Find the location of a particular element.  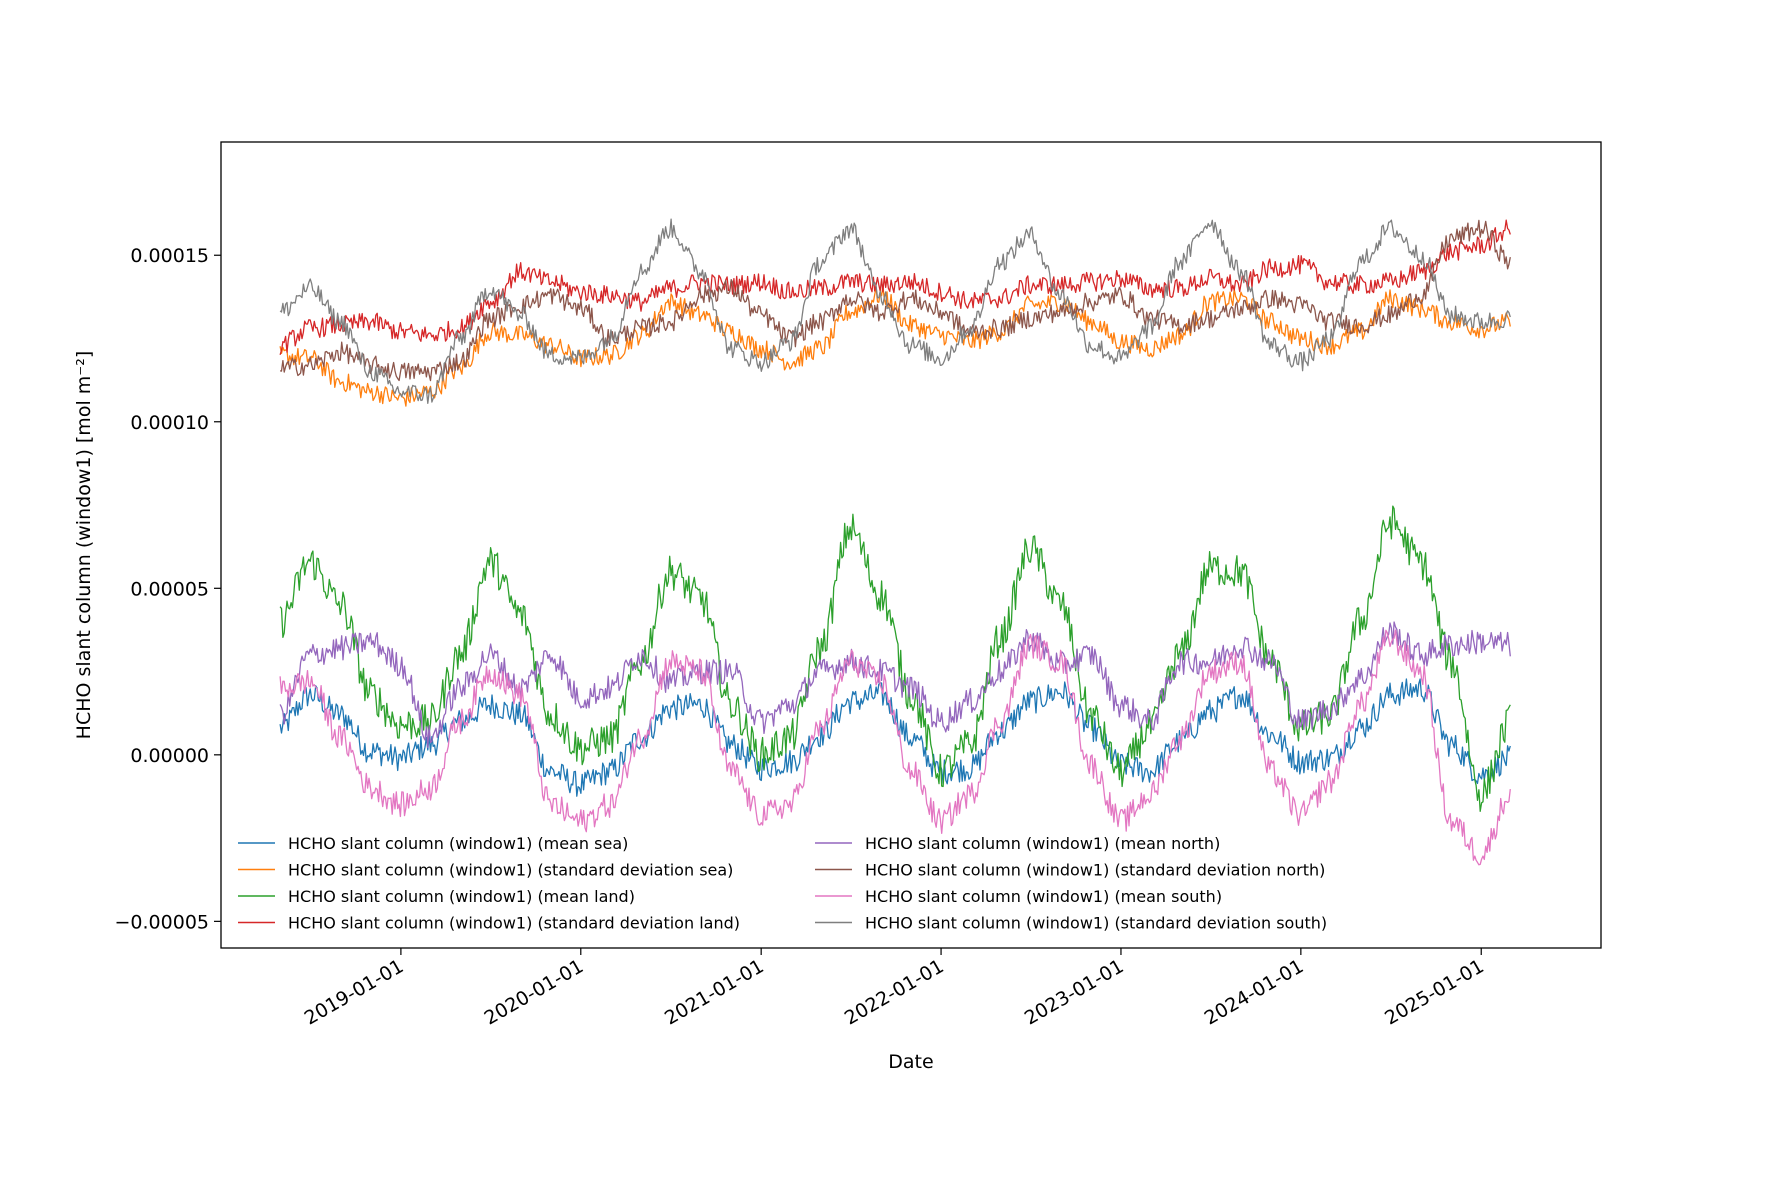

y-tick-label: 0.00015 is located at coordinates (169, 256).